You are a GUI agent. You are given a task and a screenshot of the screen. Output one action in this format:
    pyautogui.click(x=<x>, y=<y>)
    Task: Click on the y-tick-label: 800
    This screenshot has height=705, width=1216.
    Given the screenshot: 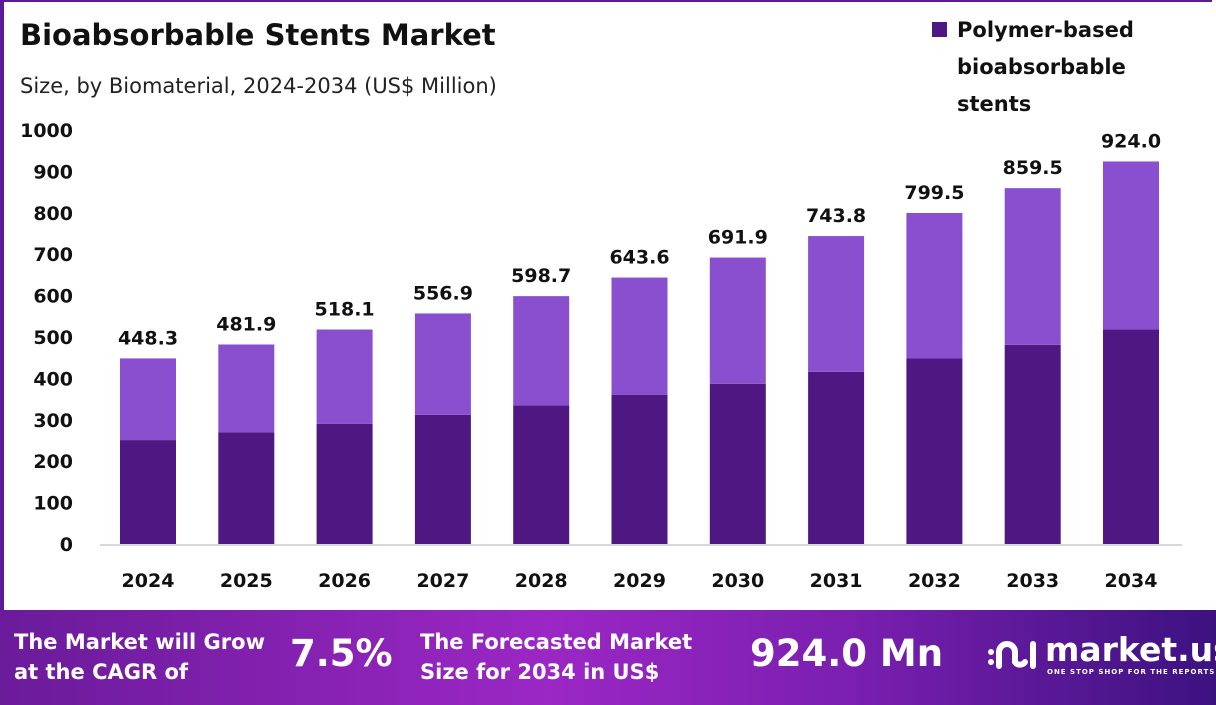 What is the action you would take?
    pyautogui.click(x=53, y=214)
    